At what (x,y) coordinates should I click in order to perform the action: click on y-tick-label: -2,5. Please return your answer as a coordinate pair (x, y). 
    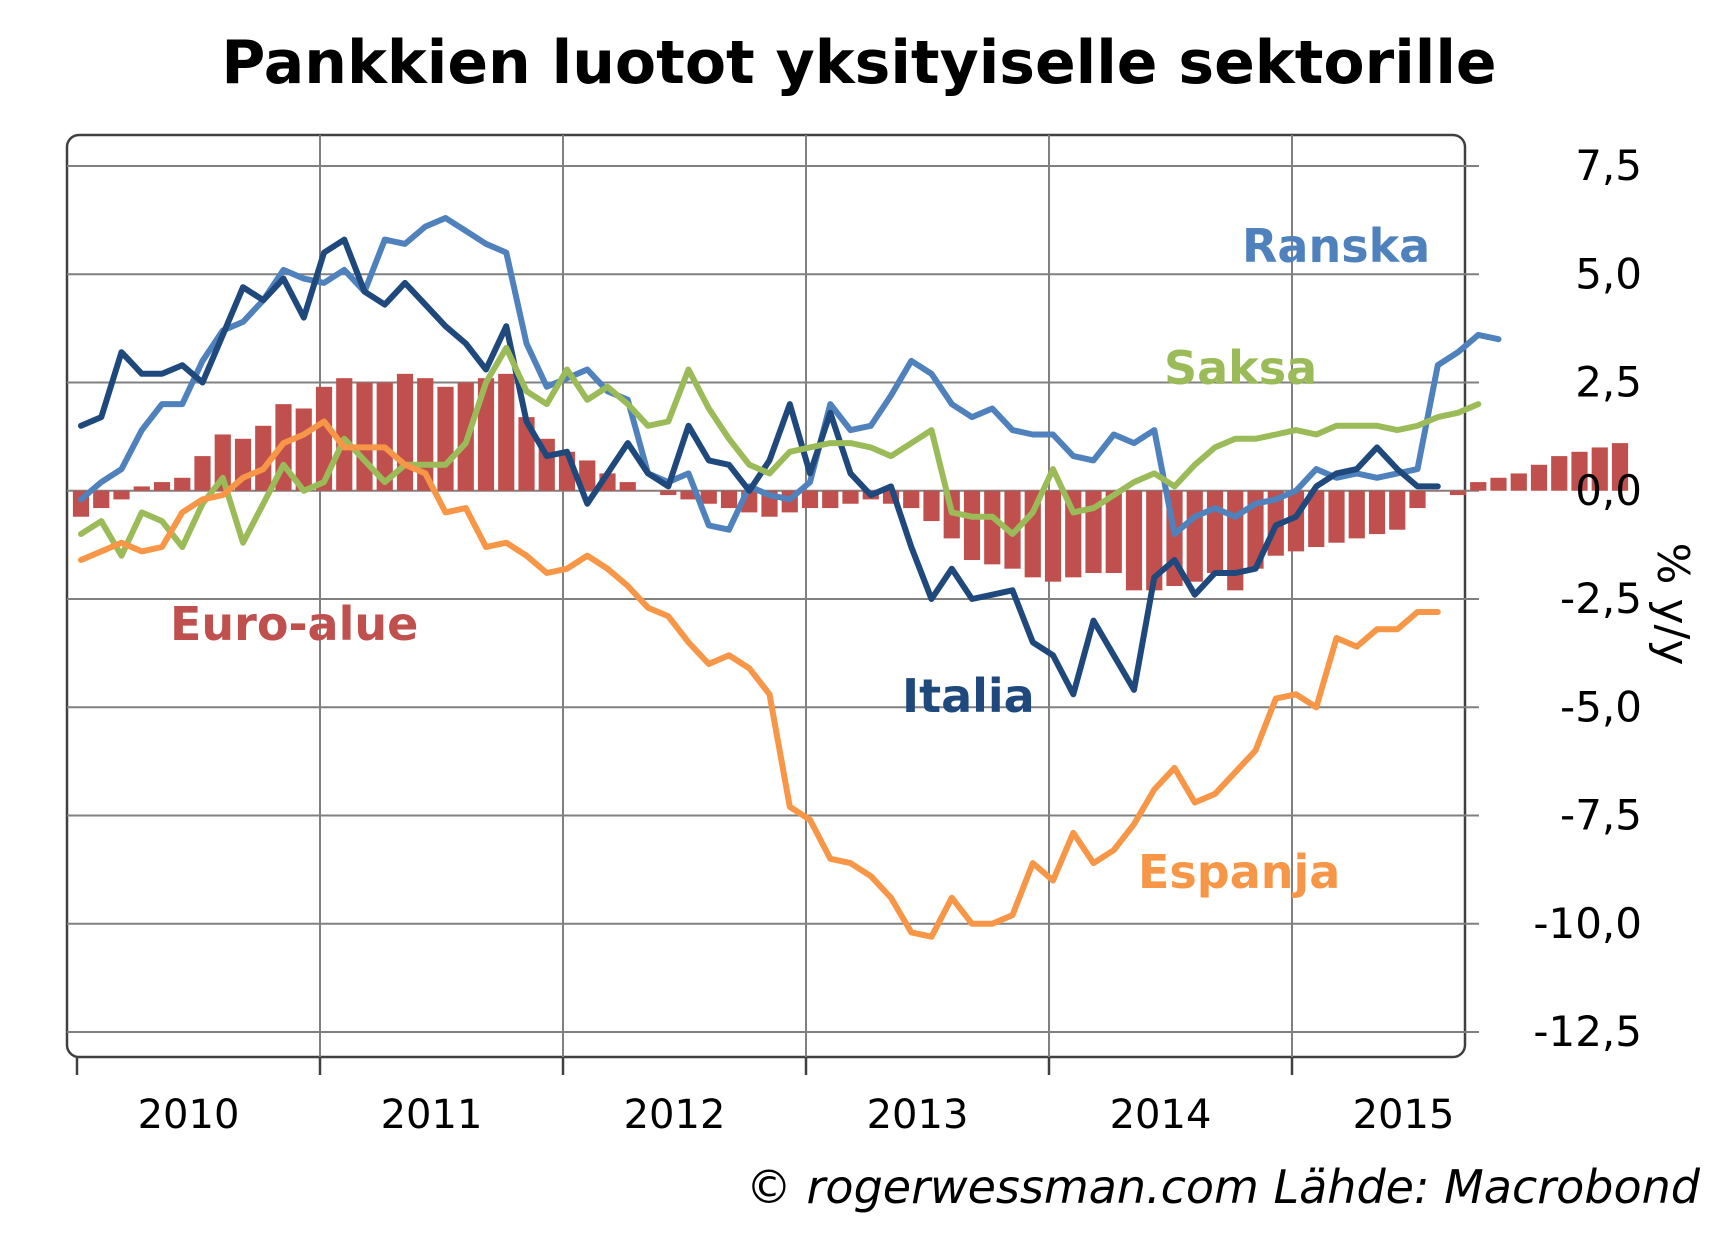
    Looking at the image, I should click on (1601, 598).